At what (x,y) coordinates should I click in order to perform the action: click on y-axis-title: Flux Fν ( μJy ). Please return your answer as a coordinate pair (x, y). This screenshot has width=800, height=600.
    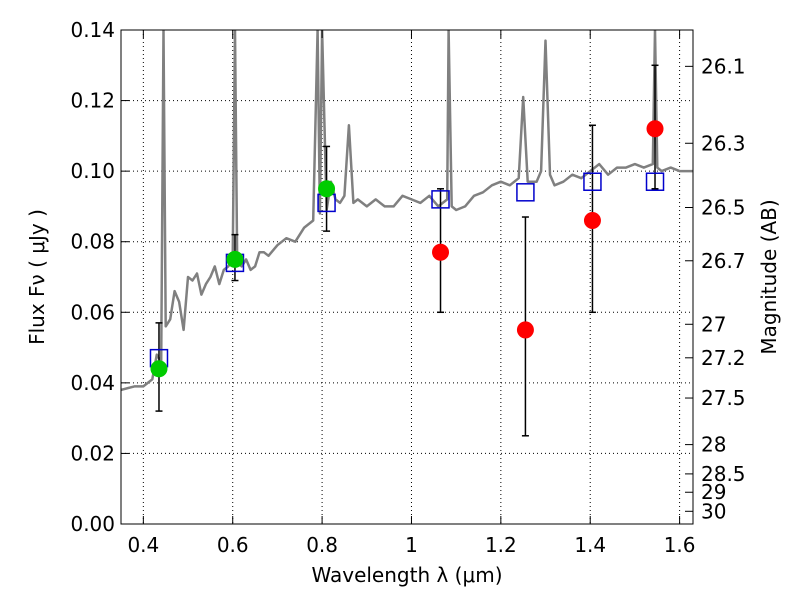
    Looking at the image, I should click on (37, 277).